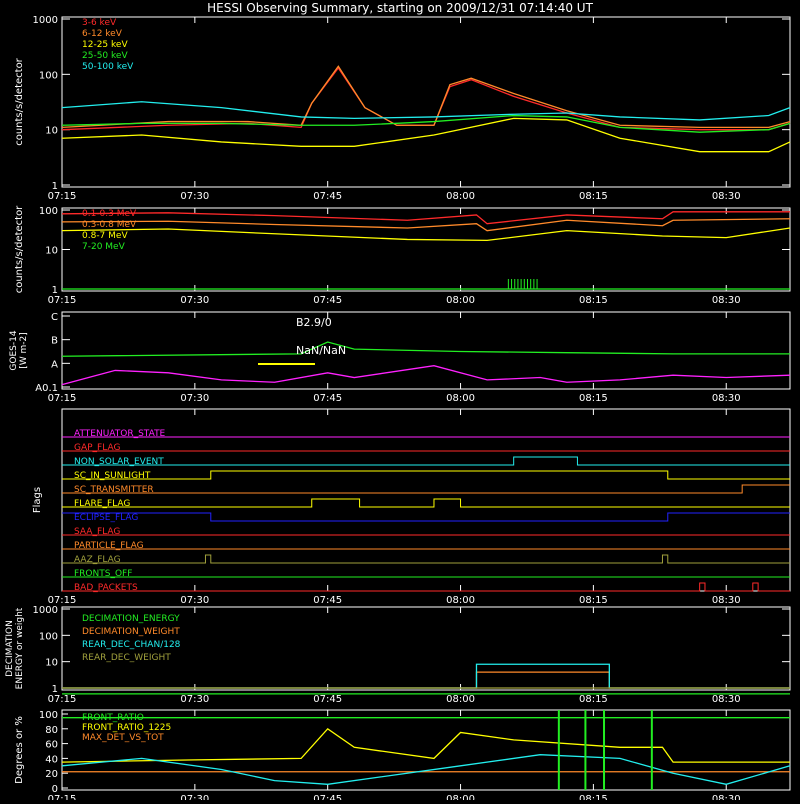 Image resolution: width=800 pixels, height=804 pixels. What do you see at coordinates (126, 728) in the screenshot?
I see `legend-label: FRONT_RATIO_1225` at bounding box center [126, 728].